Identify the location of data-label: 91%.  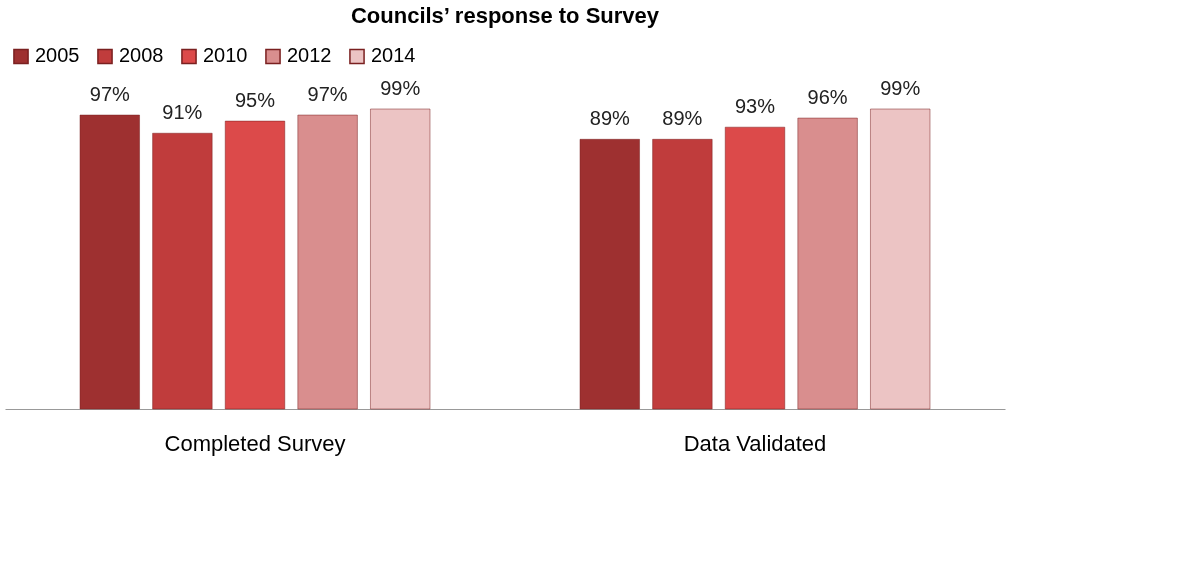
(182, 112).